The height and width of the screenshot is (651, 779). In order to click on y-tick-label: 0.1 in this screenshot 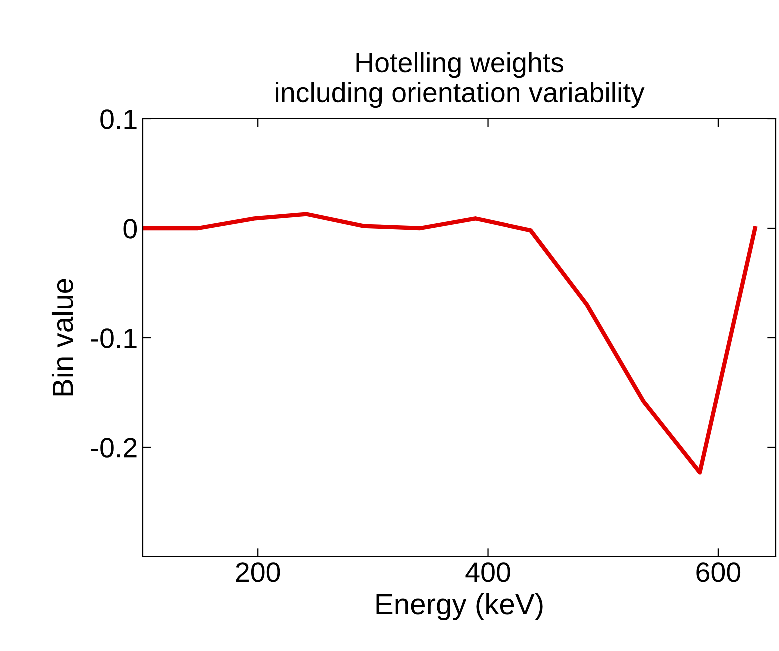, I will do `click(118, 120)`.